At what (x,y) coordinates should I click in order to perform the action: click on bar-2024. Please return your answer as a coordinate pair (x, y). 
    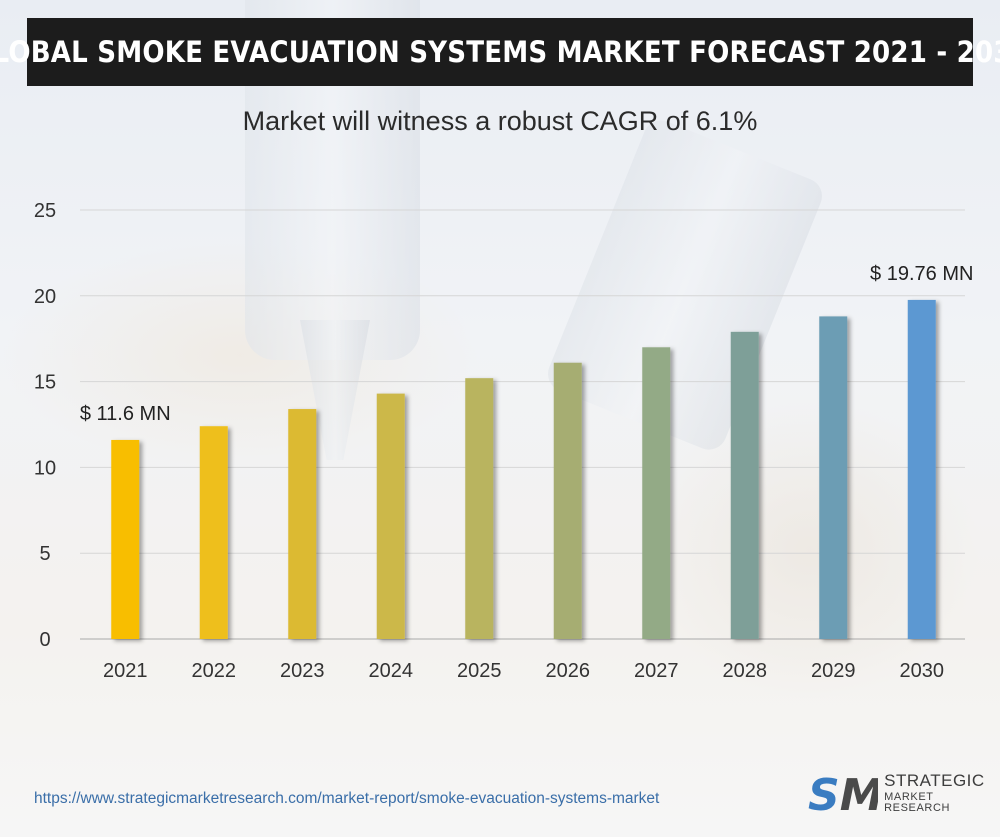
    Looking at the image, I should click on (390, 516).